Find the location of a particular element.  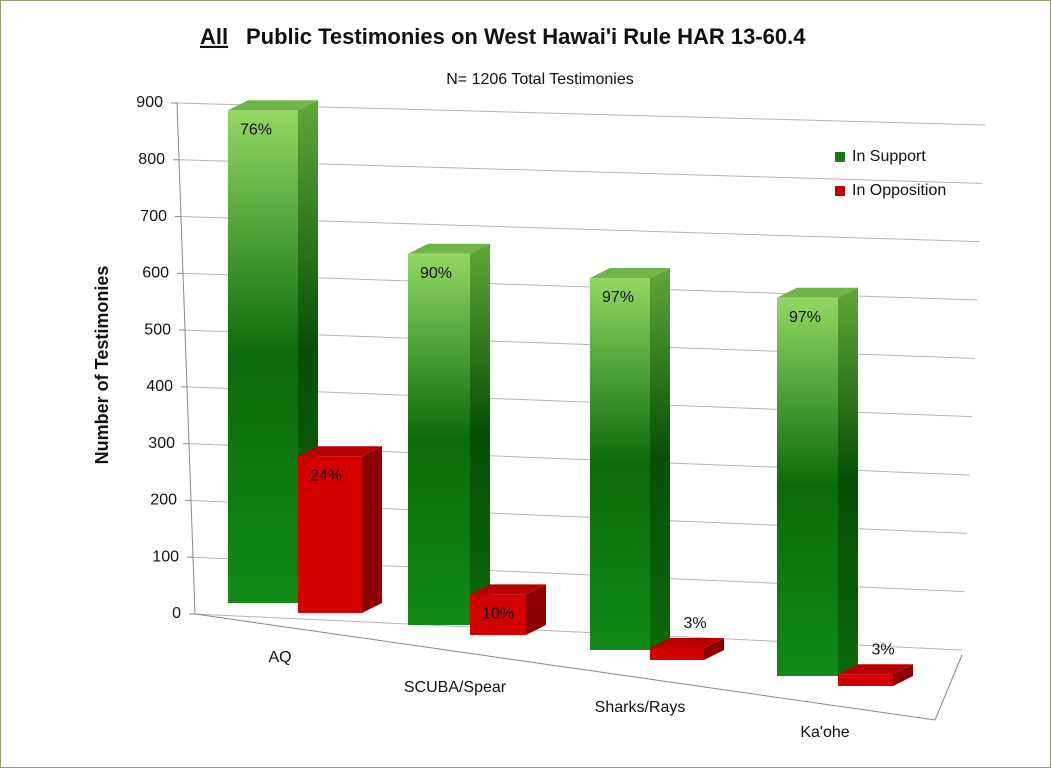

y-tick-label: 400 is located at coordinates (159, 386).